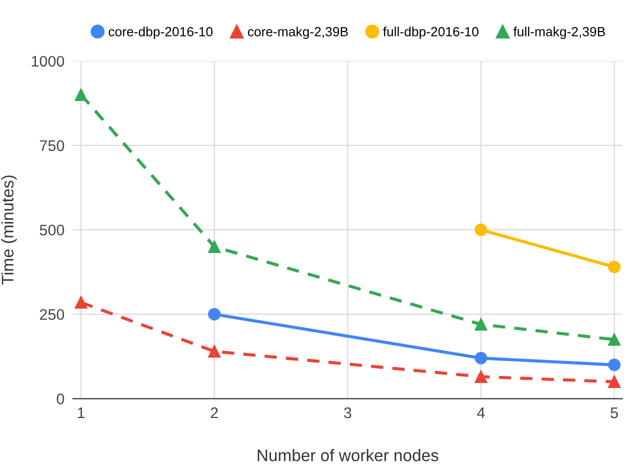  Describe the element at coordinates (81, 413) in the screenshot. I see `x-tick-label: 1` at that location.